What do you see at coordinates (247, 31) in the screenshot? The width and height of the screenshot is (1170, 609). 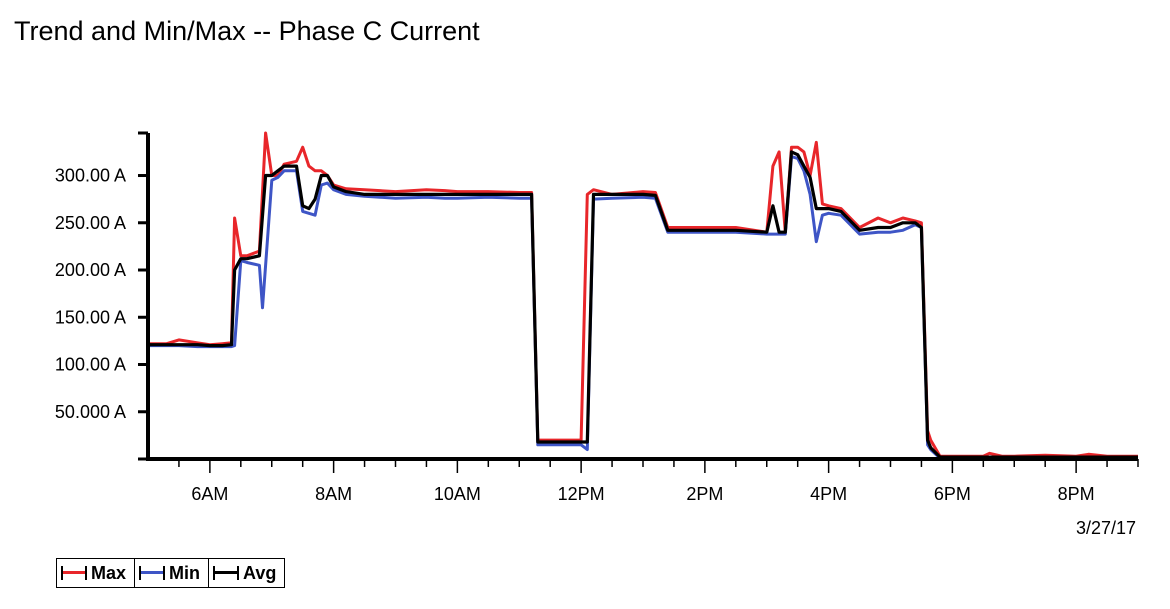 I see `chart-title: Trend and Min/Max -- Phase C Current` at bounding box center [247, 31].